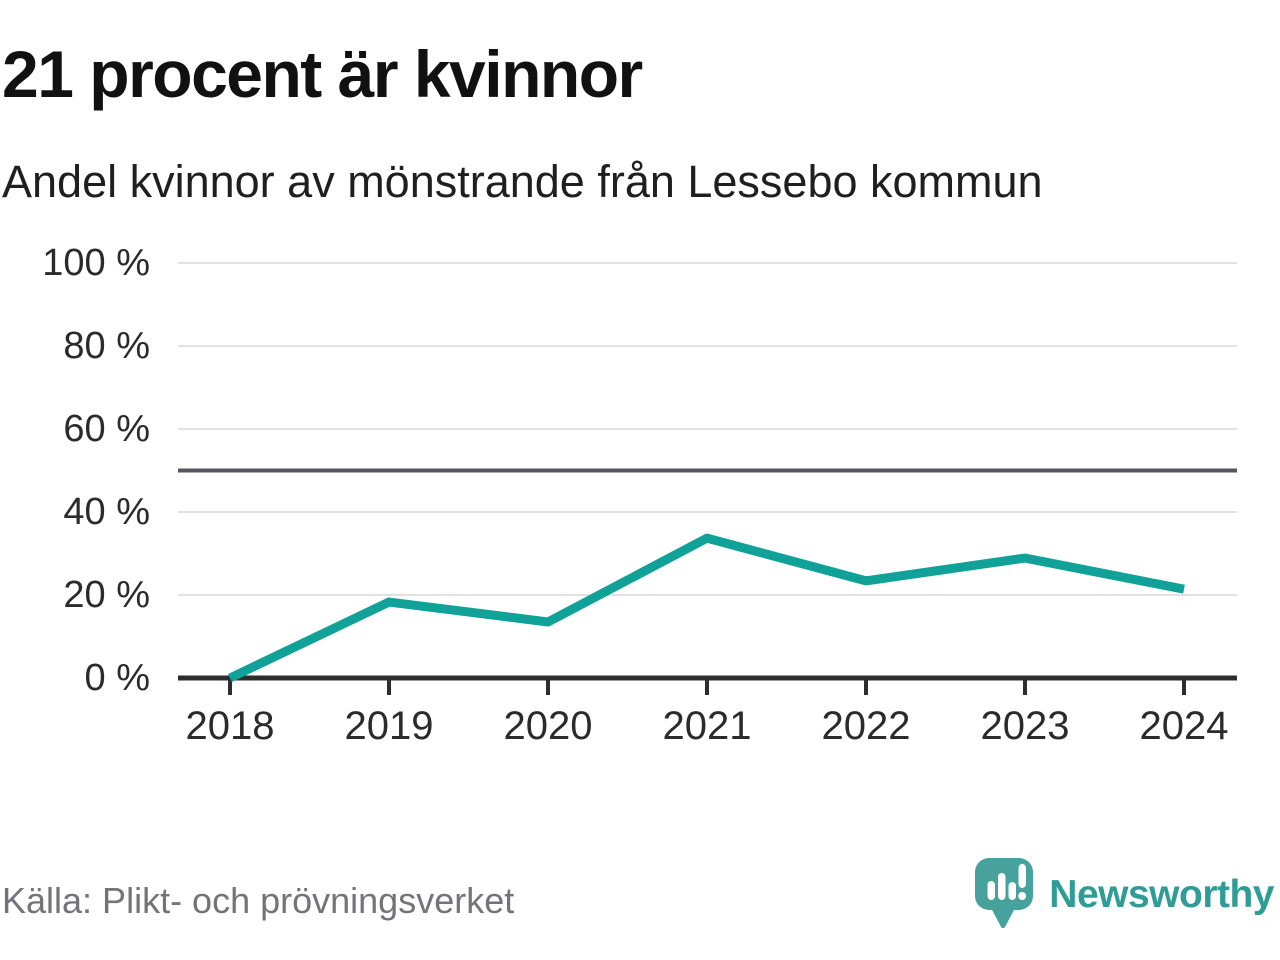  What do you see at coordinates (230, 726) in the screenshot?
I see `x-tick-label-2018: 2018` at bounding box center [230, 726].